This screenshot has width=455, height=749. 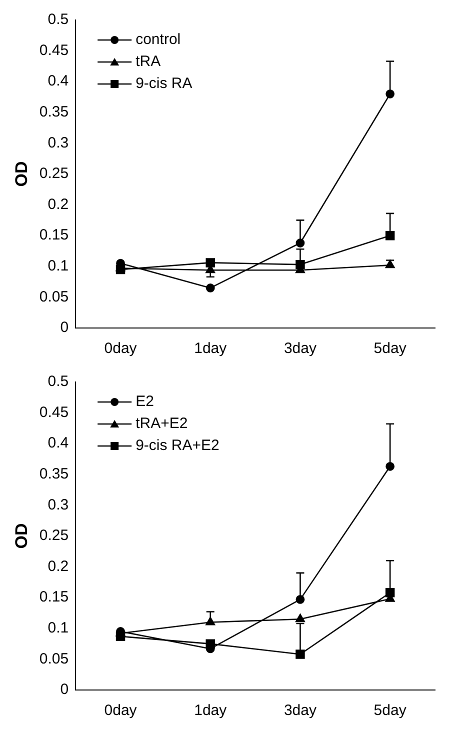 I want to click on legend-label: E2, so click(x=145, y=401).